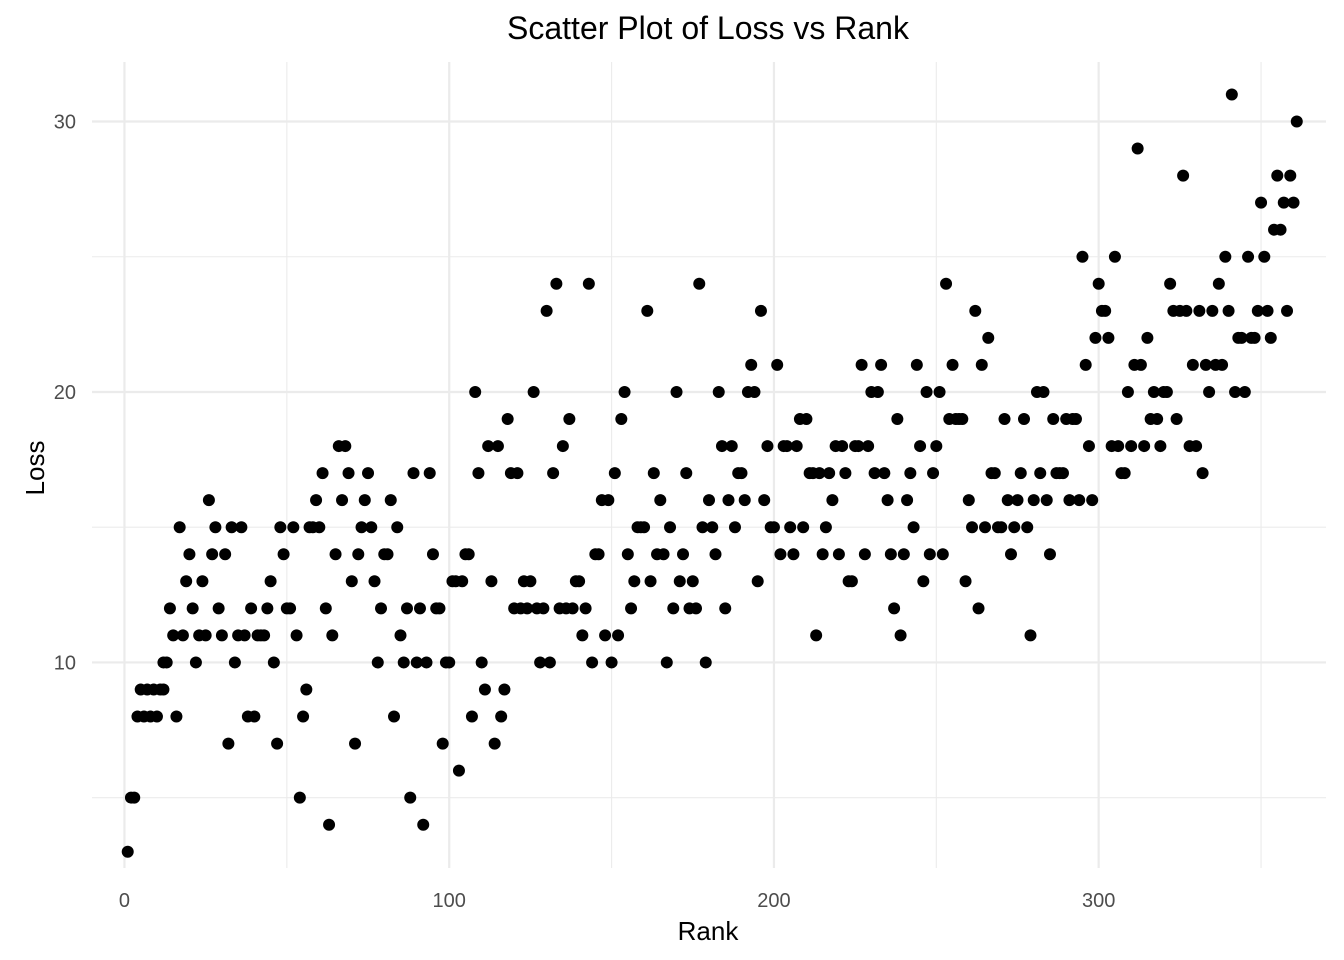 The width and height of the screenshot is (1344, 960). Describe the element at coordinates (709, 931) in the screenshot. I see `x-axis-title: Rank` at that location.